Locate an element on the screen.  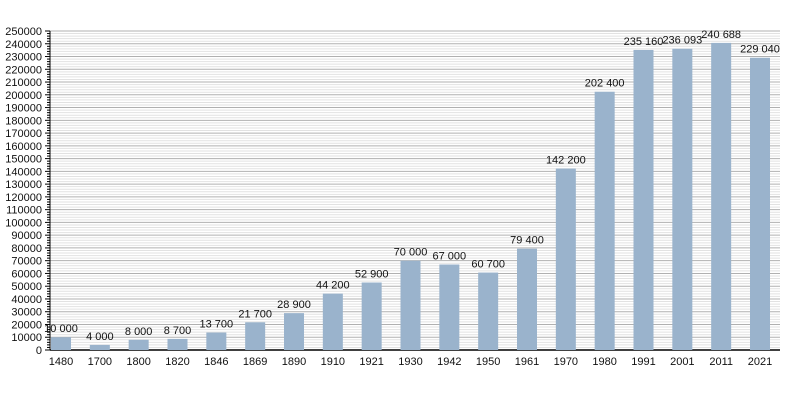
x-tick-label: 1820 is located at coordinates (177, 362).